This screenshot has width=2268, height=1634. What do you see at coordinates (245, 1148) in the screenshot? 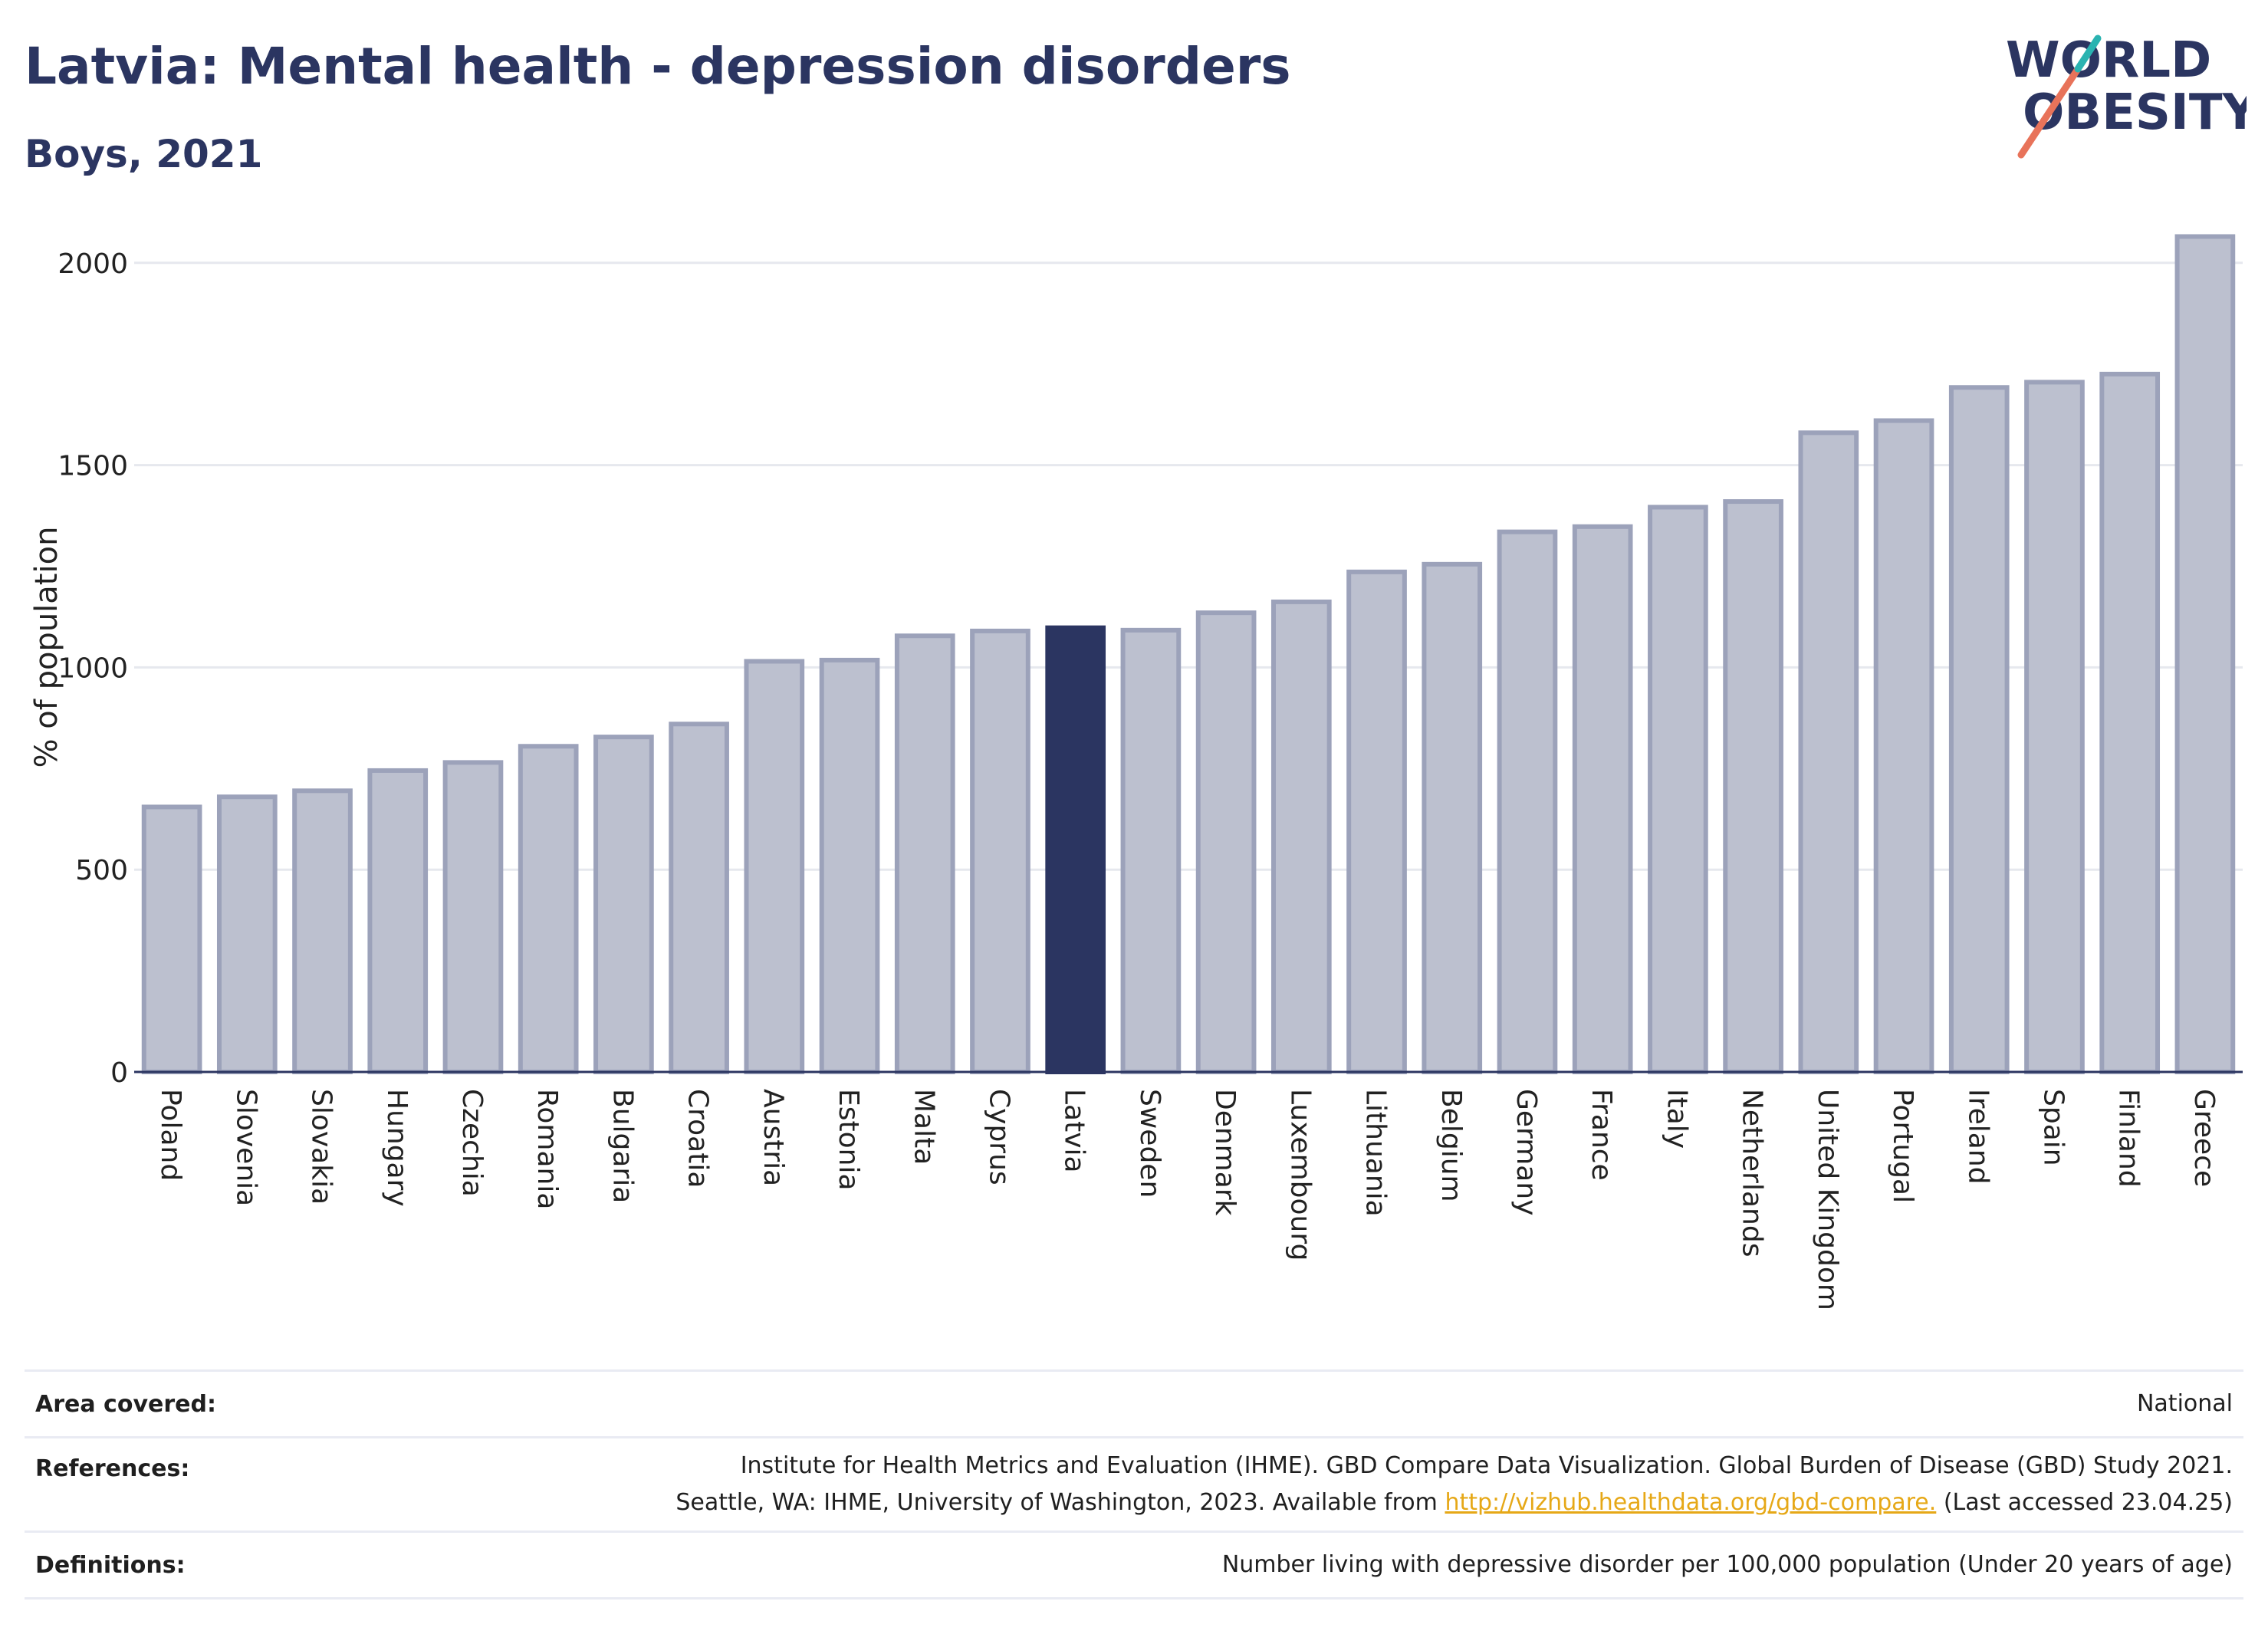
I see `x-tick-label: Slovenia` at bounding box center [245, 1148].